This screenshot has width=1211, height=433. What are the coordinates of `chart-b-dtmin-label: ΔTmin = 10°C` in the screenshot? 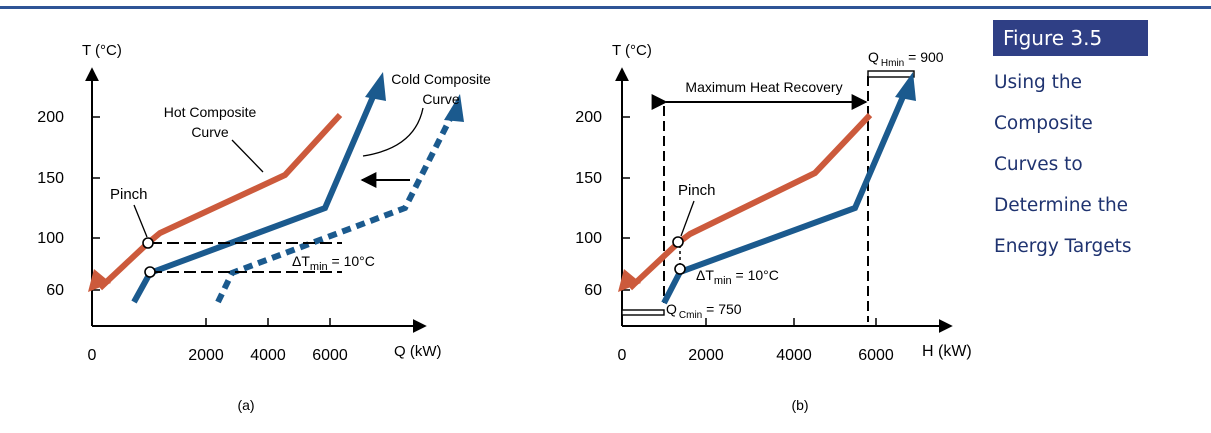 It's located at (737, 277).